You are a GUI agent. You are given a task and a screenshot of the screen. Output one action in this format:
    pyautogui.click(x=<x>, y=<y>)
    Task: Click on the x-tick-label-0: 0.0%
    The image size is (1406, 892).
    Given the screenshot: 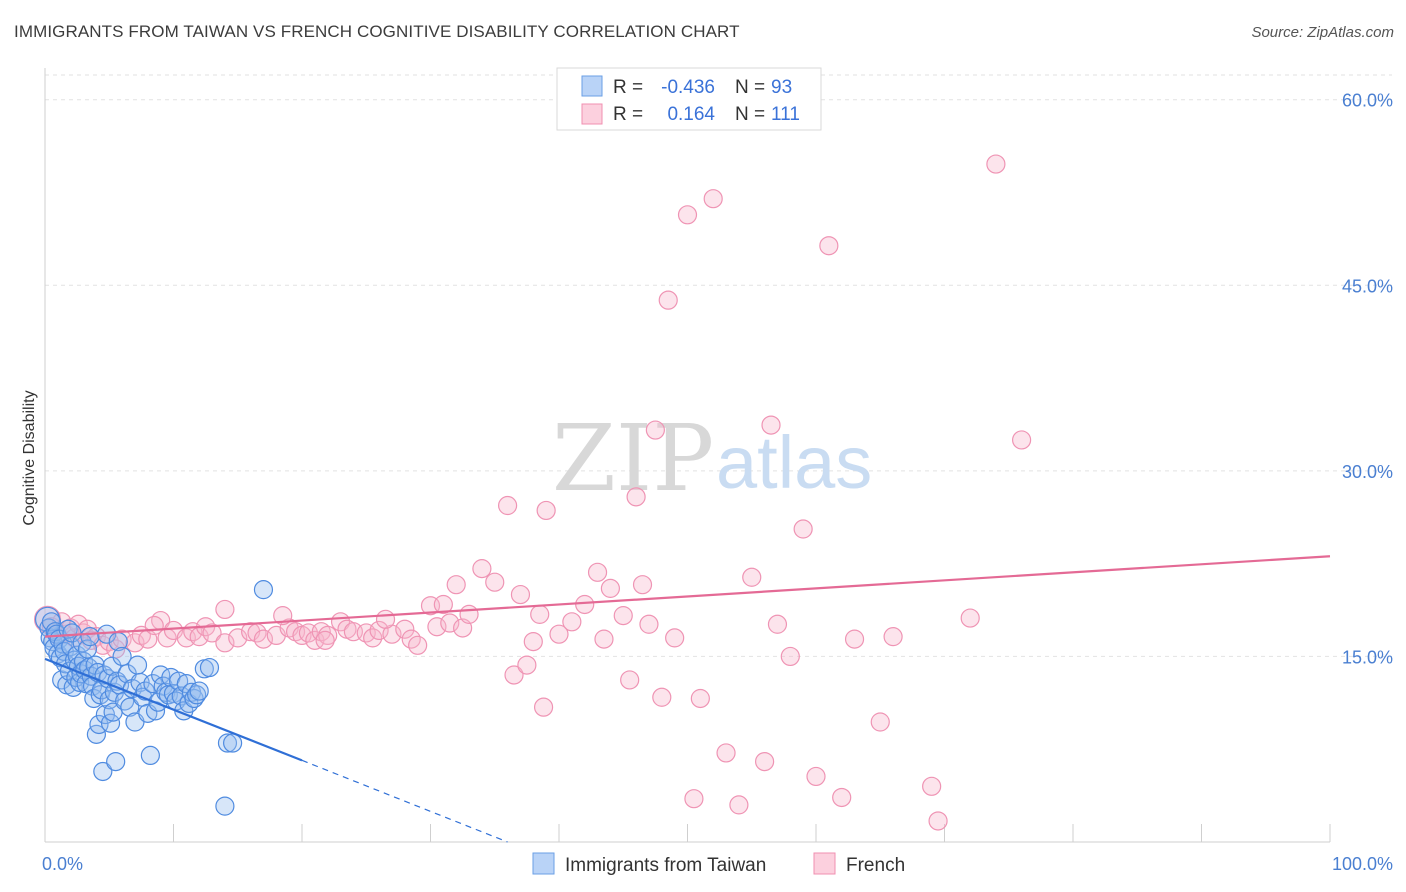 What is the action you would take?
    pyautogui.click(x=62, y=864)
    